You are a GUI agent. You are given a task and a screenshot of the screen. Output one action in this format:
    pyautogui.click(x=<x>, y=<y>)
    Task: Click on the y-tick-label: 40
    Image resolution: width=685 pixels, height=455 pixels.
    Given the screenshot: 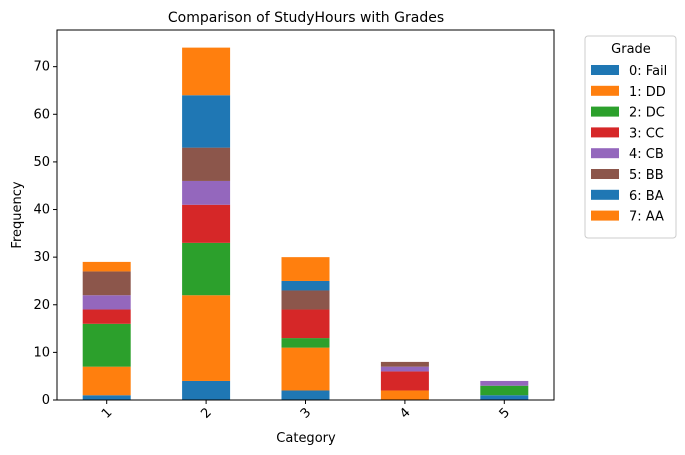 What is the action you would take?
    pyautogui.click(x=41, y=210)
    